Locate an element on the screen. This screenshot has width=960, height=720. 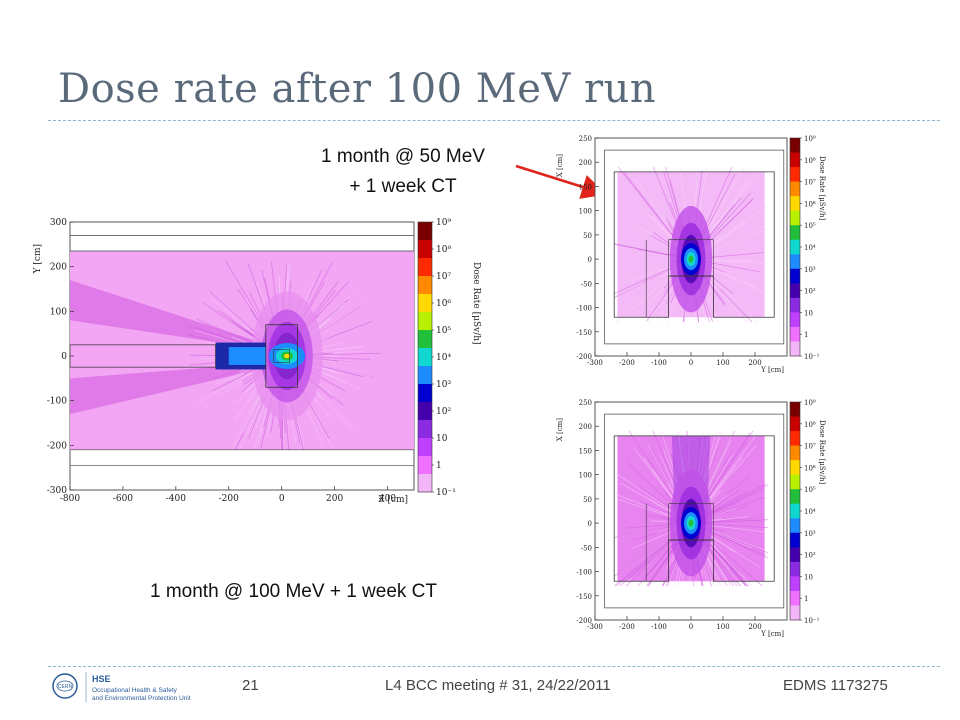
caption-top-line1: 1 month @ 50 MeV is located at coordinates (403, 156).